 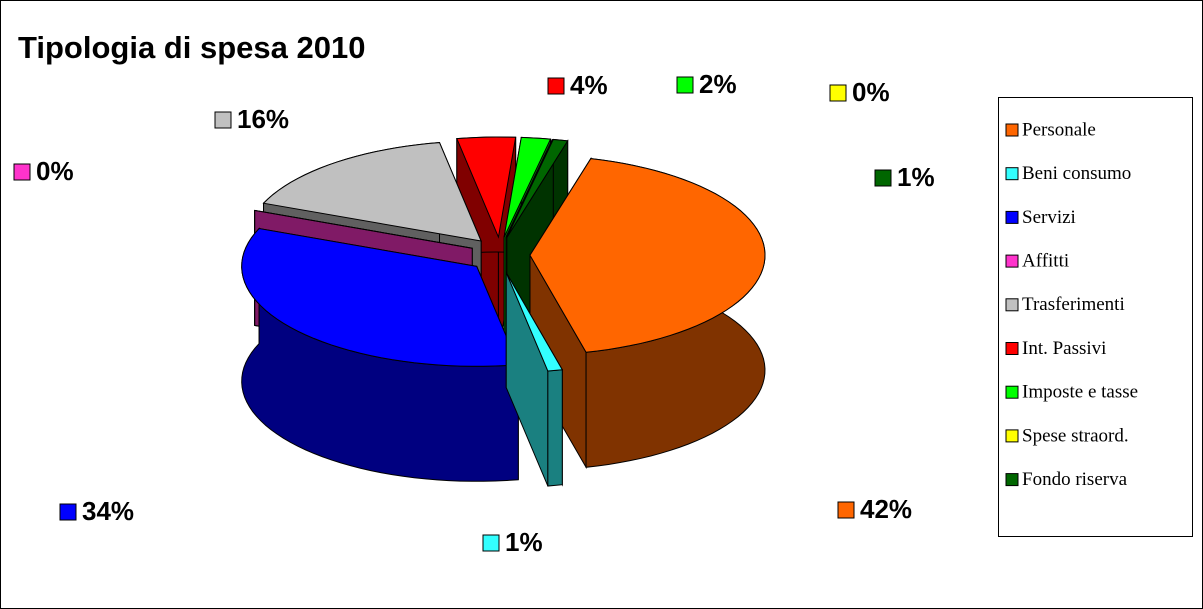 I want to click on legend-label: Fondo riserva, so click(x=1075, y=479).